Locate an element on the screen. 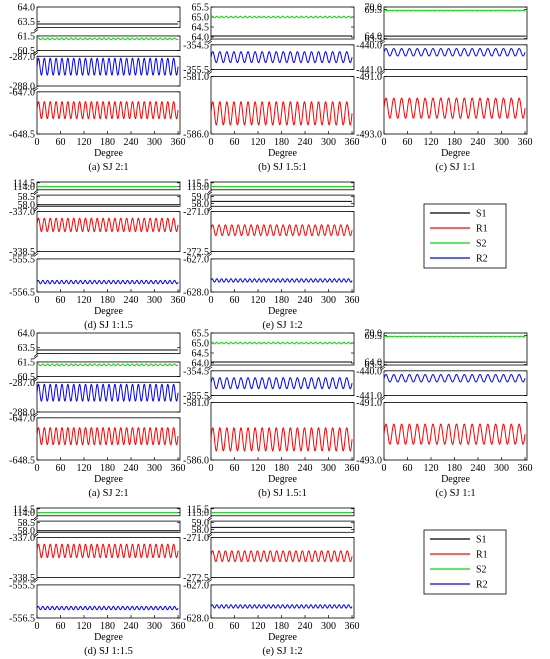 This screenshot has height=659, width=550. legend-label-r2: R2 is located at coordinates (482, 585).